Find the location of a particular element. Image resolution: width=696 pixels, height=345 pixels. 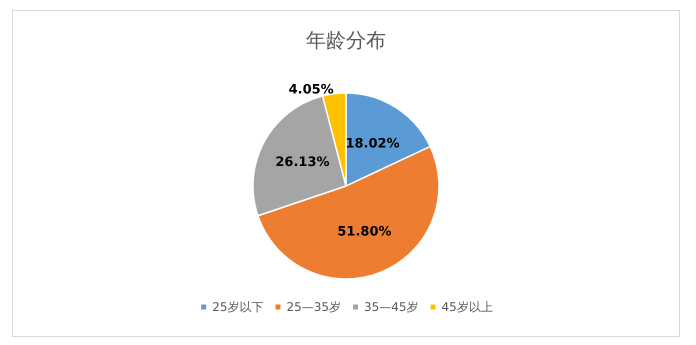

legend-label: 25岁以下 is located at coordinates (238, 307).